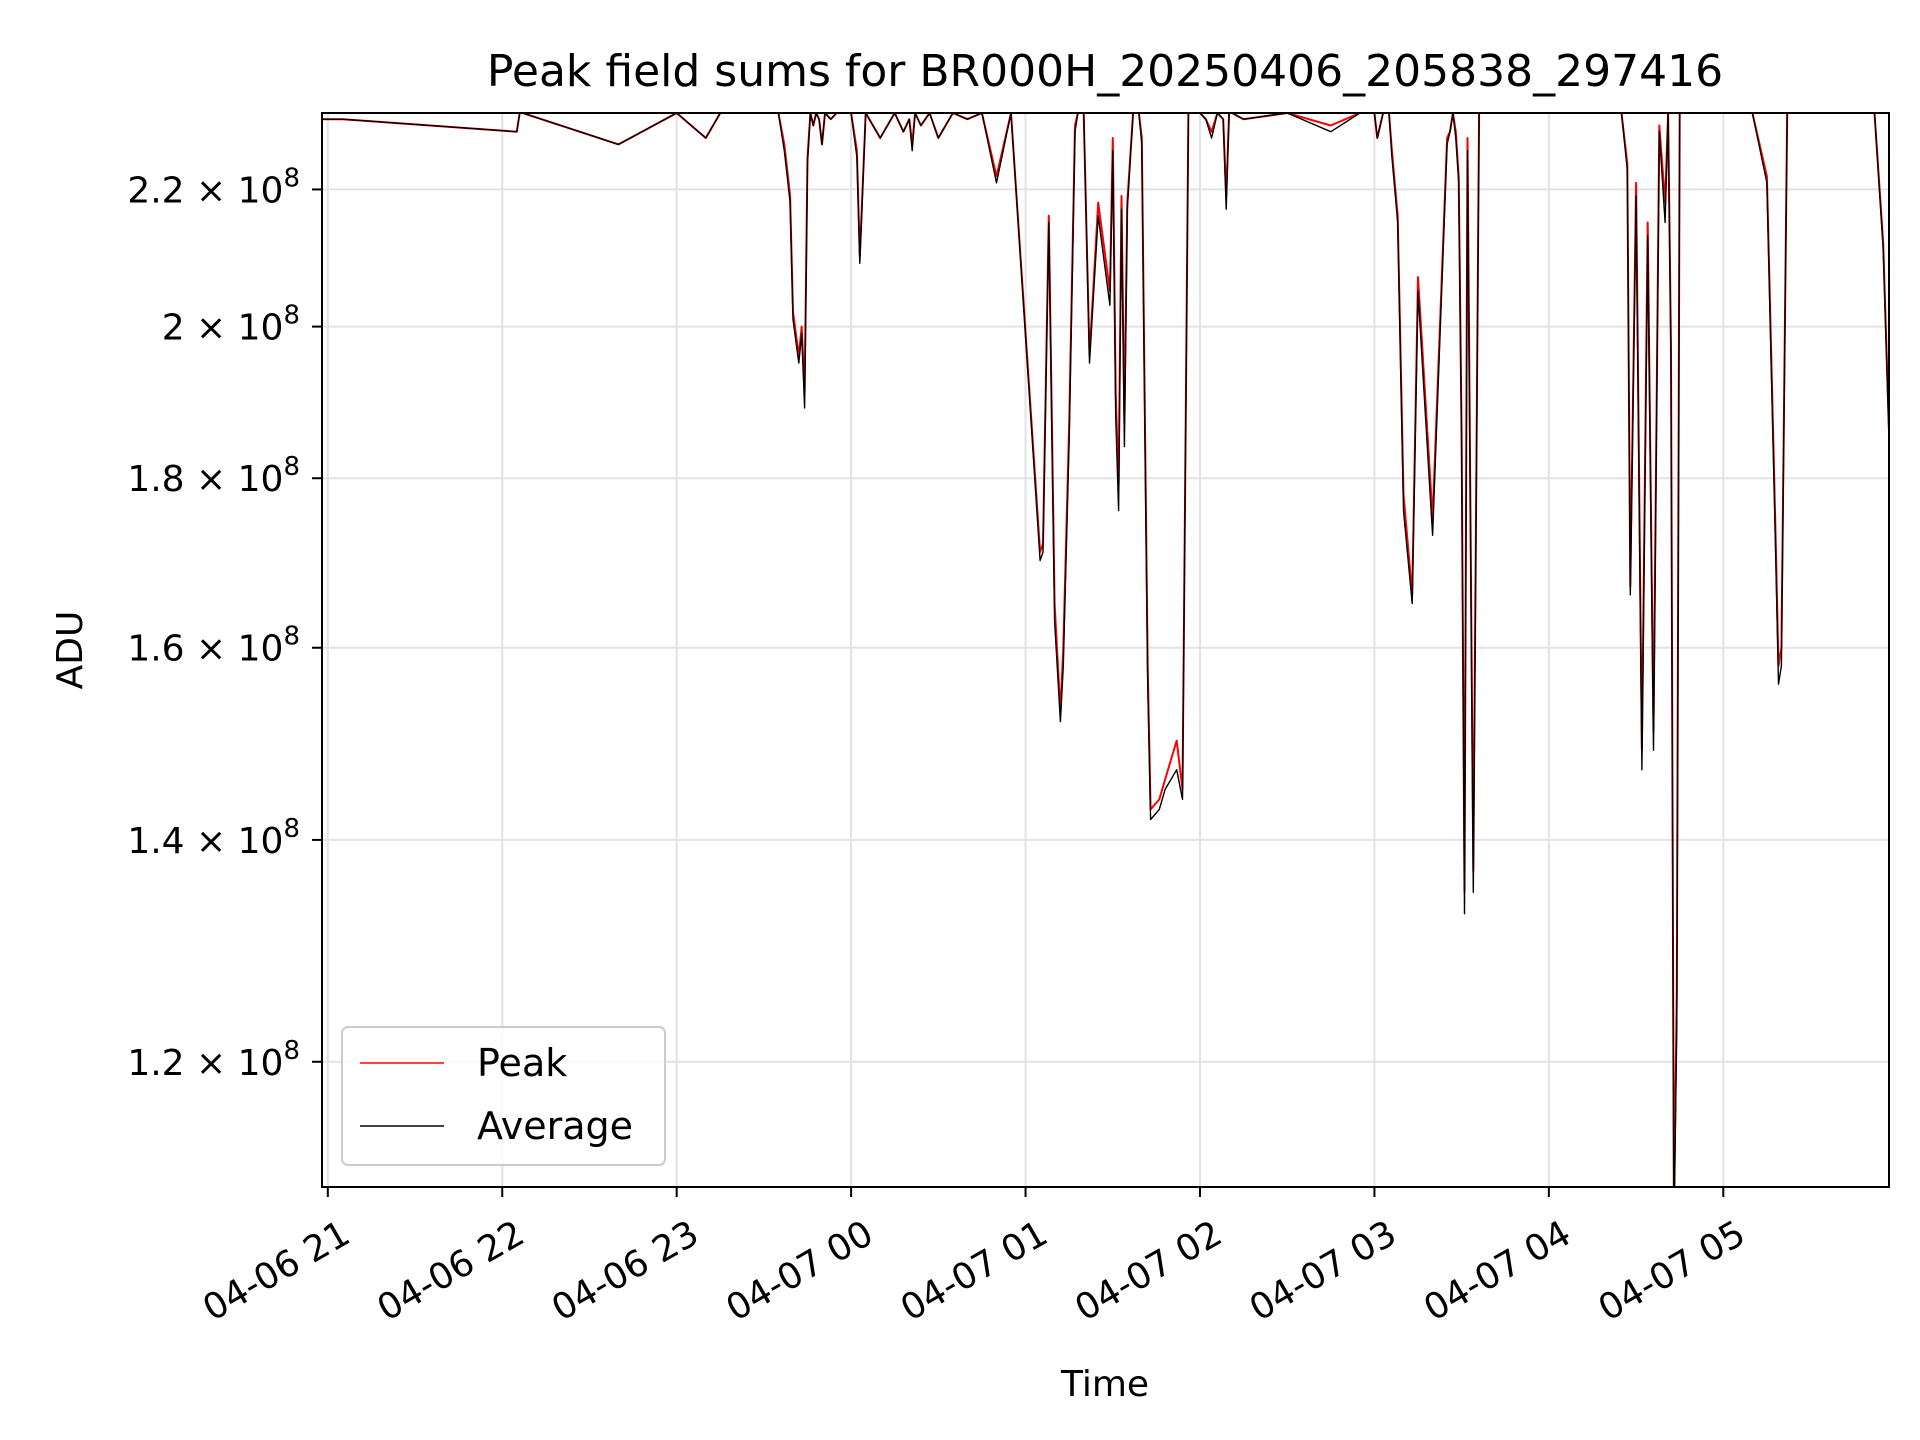 The height and width of the screenshot is (1440, 1920). Describe the element at coordinates (213, 187) in the screenshot. I see `y-tick-label: 2.2 × 108` at that location.